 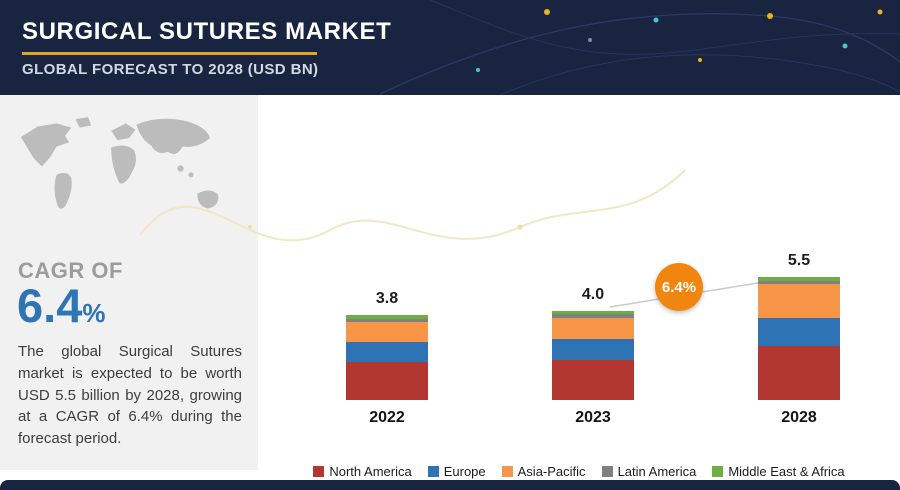 What do you see at coordinates (786, 471) in the screenshot?
I see `legend-label: Middle East & Africa` at bounding box center [786, 471].